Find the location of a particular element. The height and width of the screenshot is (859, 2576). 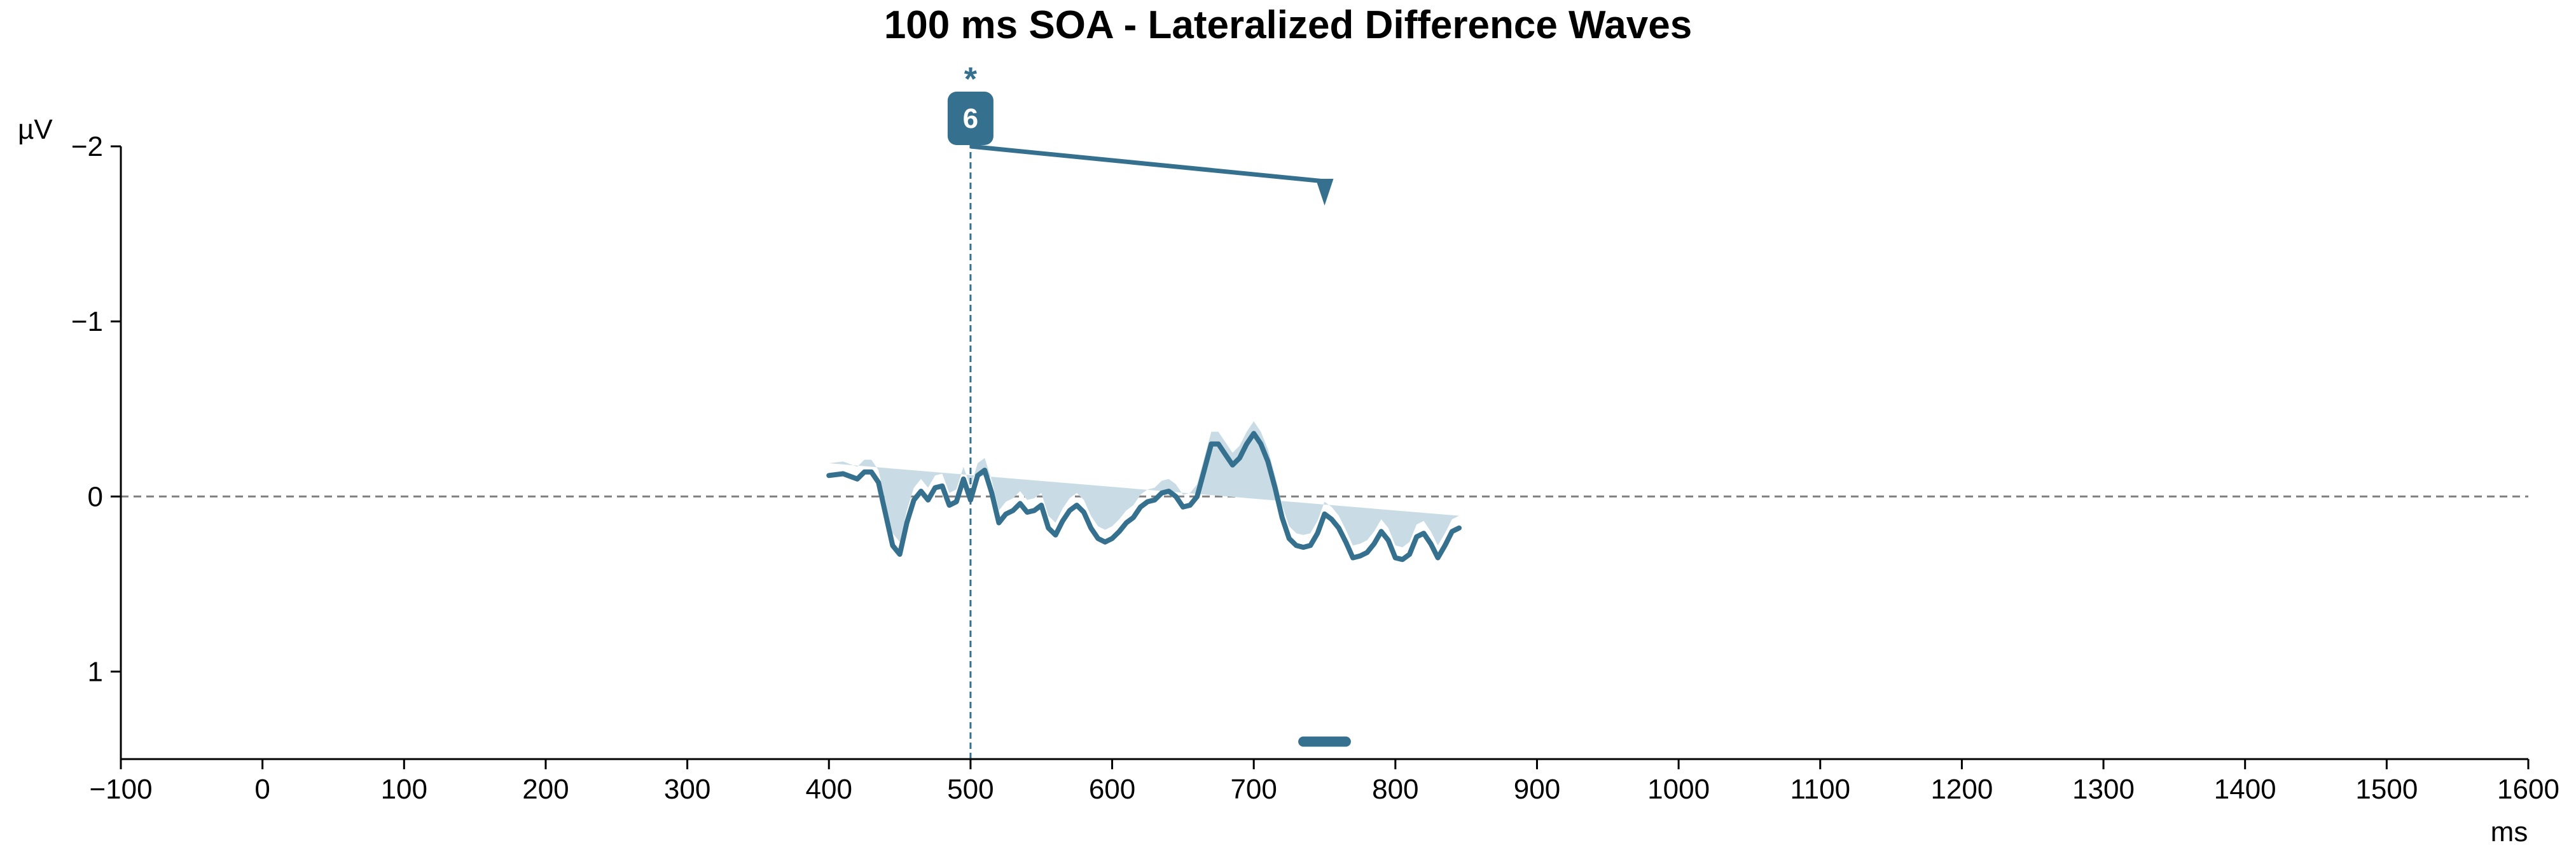

reference-marker-label: 6 is located at coordinates (970, 118).